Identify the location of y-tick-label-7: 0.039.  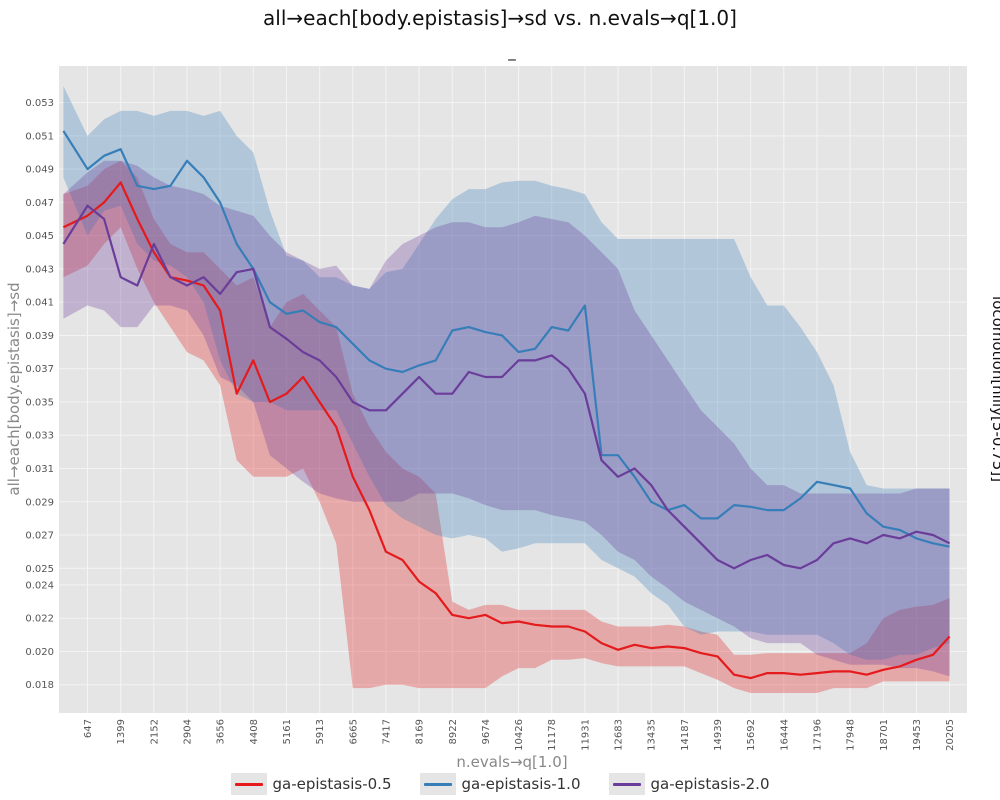
(39, 336).